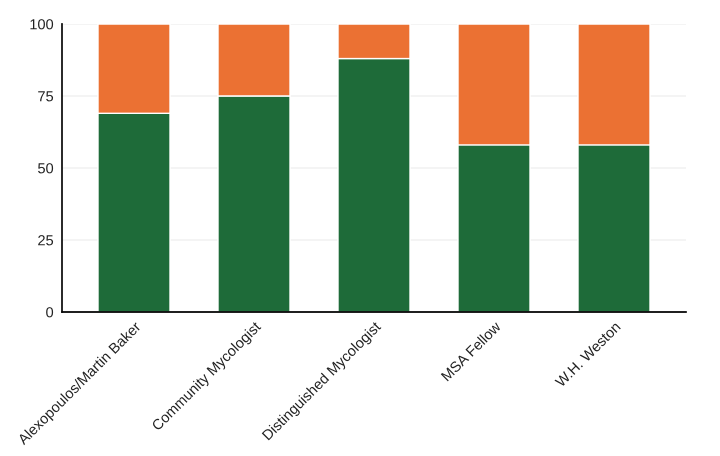  I want to click on y-tick-label: 100, so click(42, 24).